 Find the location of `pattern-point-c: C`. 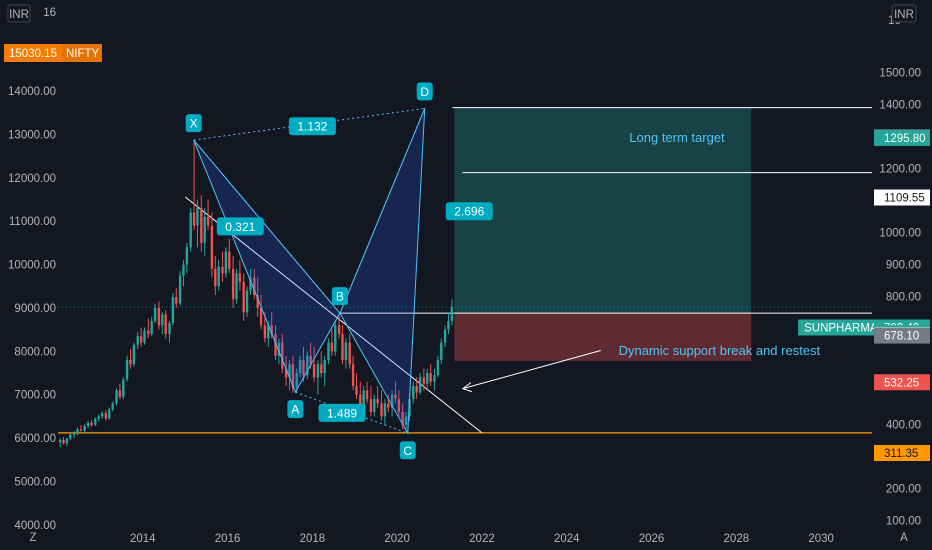

pattern-point-c: C is located at coordinates (407, 450).